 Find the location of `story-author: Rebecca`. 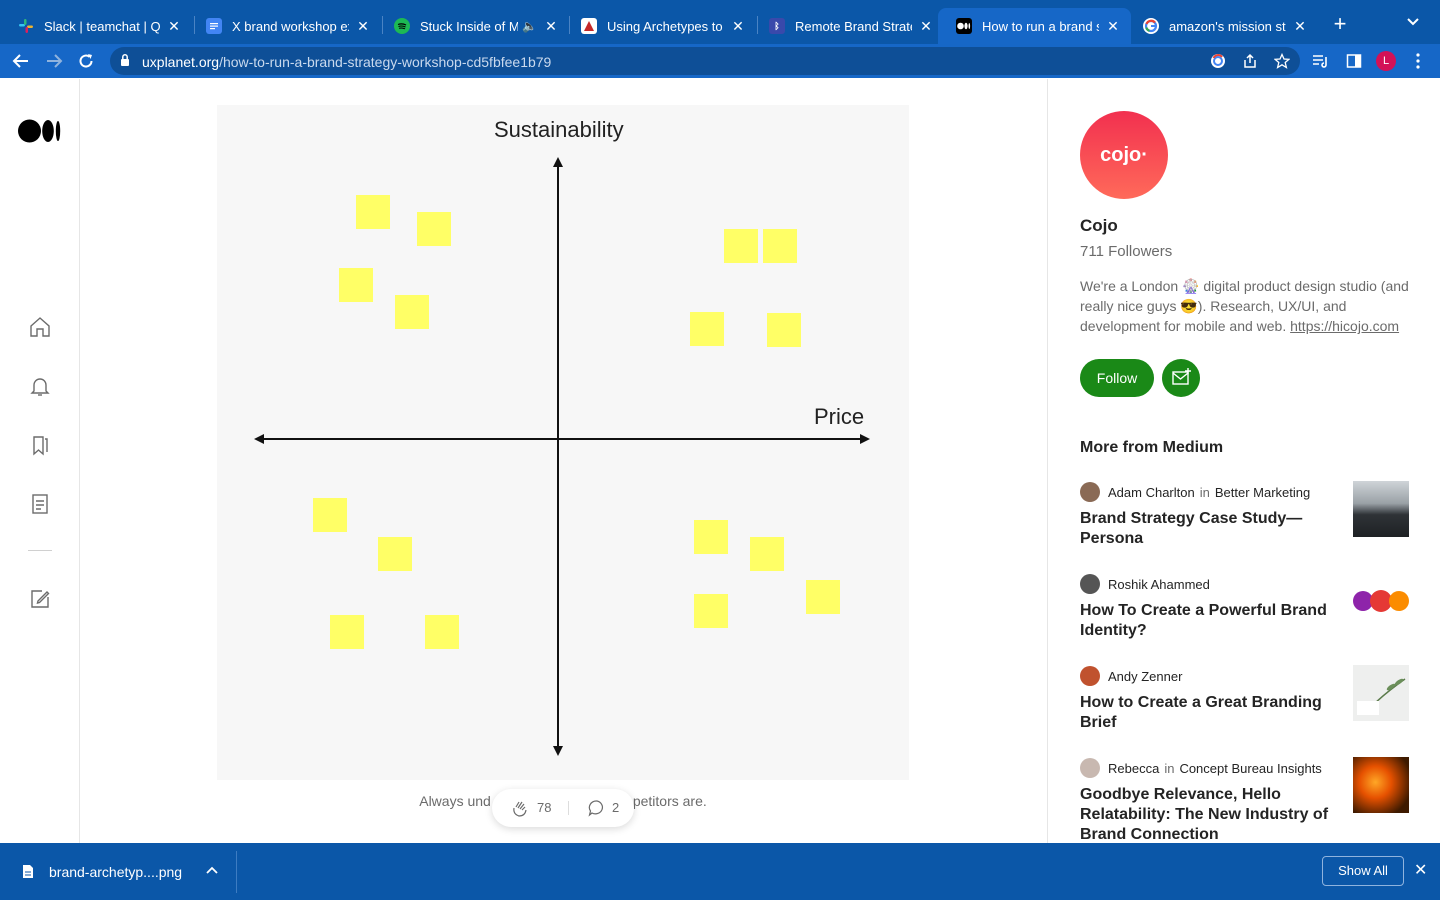

story-author: Rebecca is located at coordinates (1134, 768).